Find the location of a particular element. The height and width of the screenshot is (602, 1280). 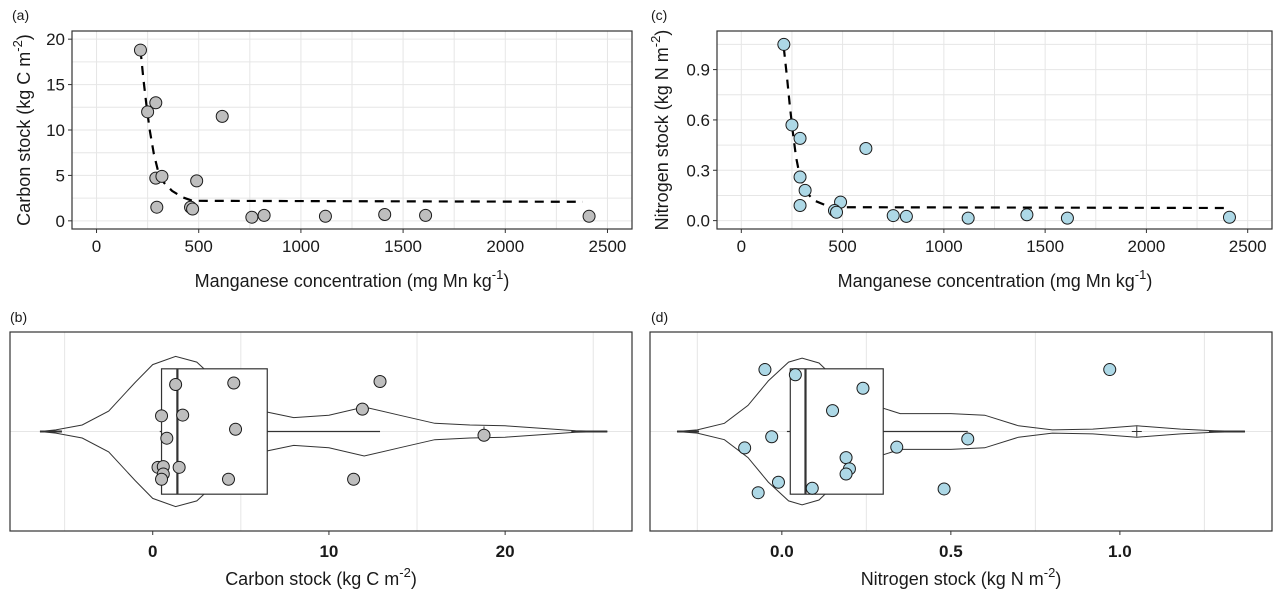

panel-c-x-ticks: 0 500 1000 1500 2000 2500 is located at coordinates (1002, 242).